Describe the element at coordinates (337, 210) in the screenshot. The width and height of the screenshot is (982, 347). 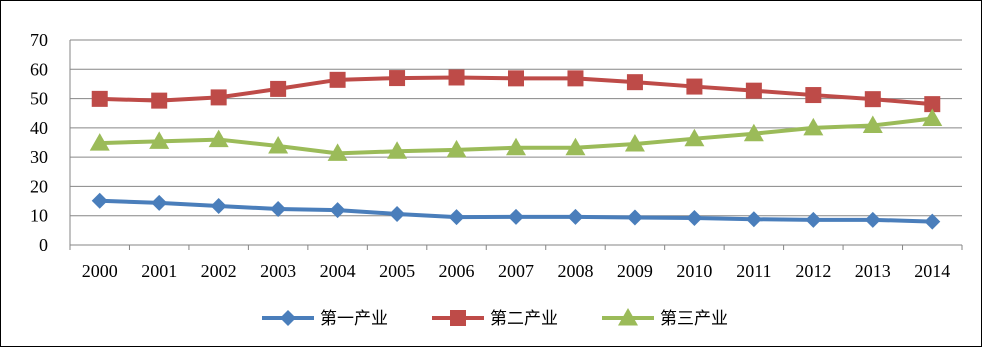
I see `data-point-1-2004` at that location.